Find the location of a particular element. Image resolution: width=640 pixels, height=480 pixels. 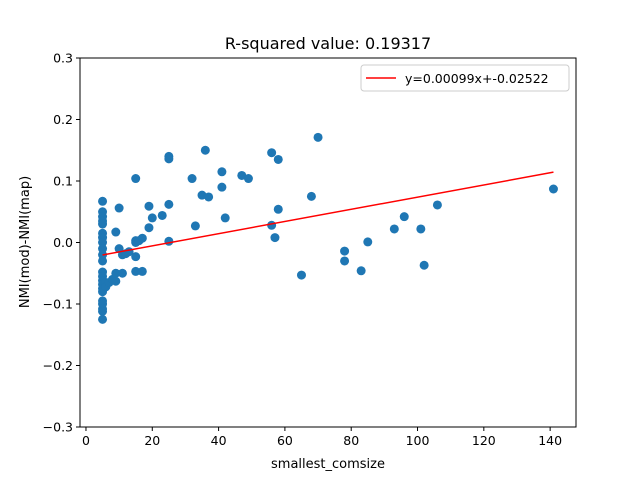

legend: y=0.00099x+-0.02522 is located at coordinates (465, 78).